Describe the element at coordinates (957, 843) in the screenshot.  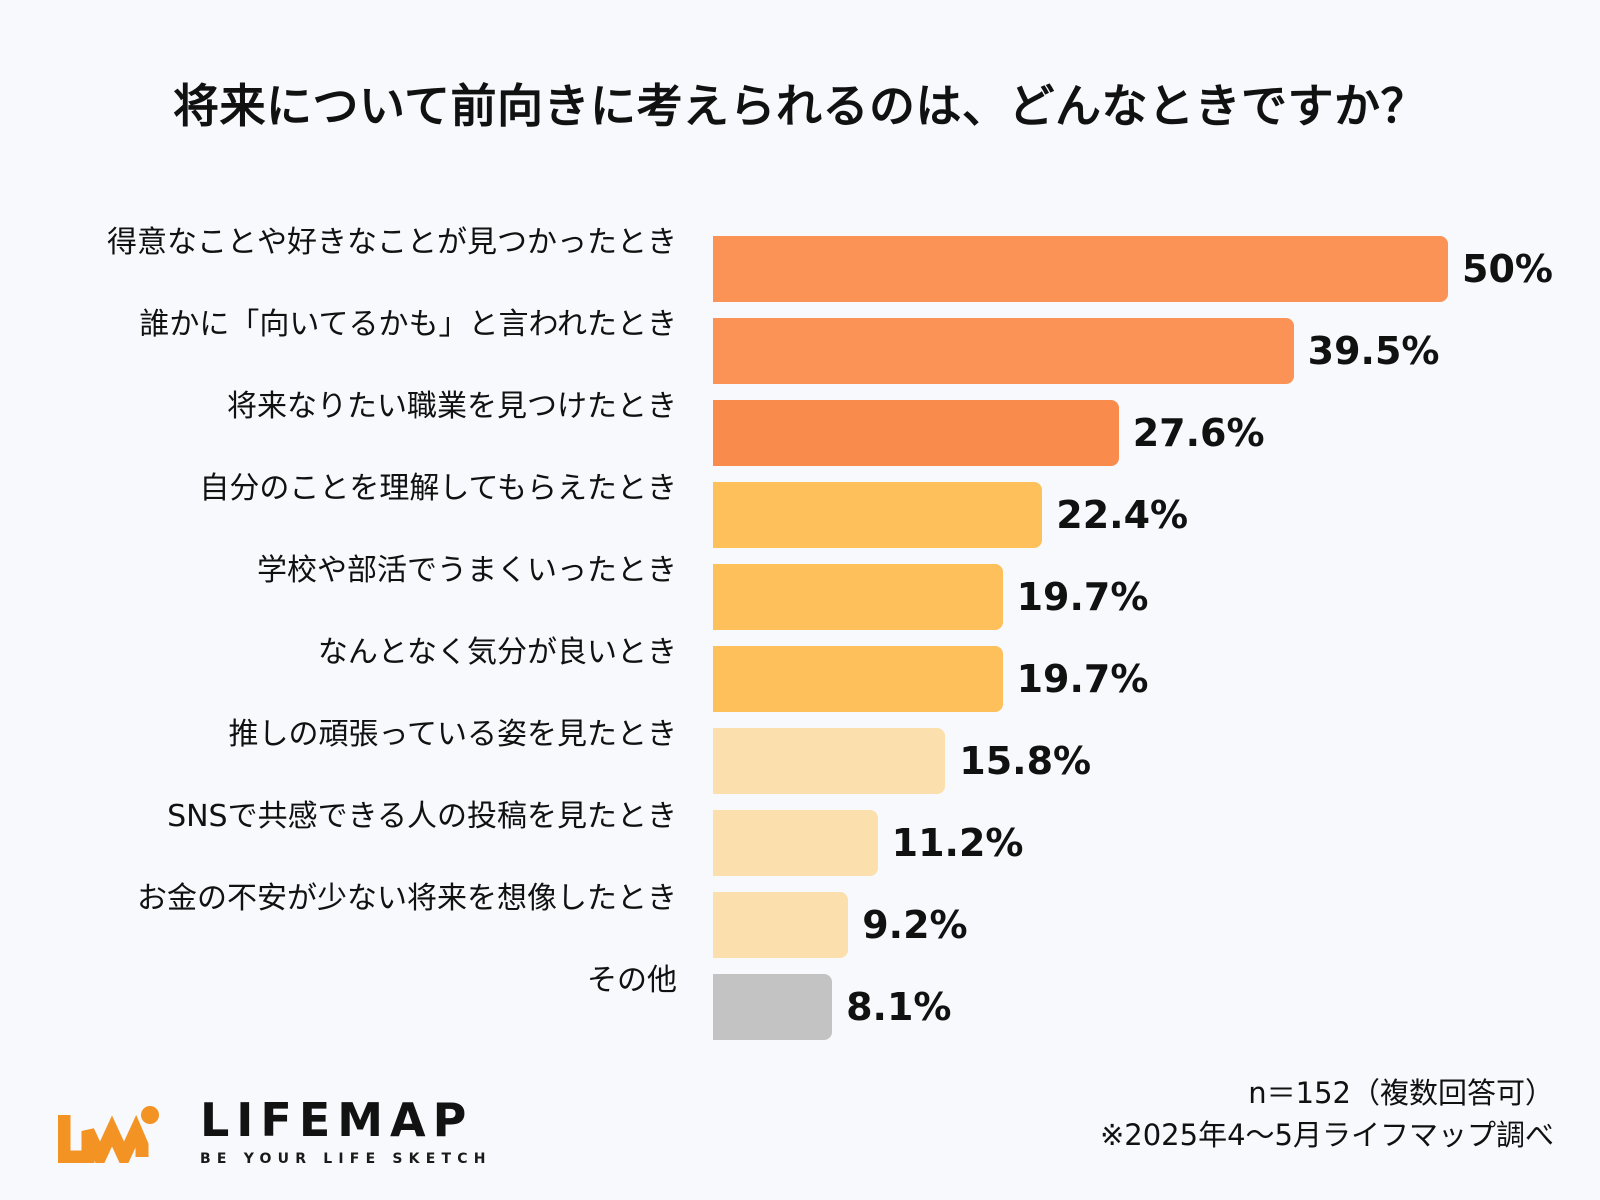
I see `bar-value-label: 11.2%` at that location.